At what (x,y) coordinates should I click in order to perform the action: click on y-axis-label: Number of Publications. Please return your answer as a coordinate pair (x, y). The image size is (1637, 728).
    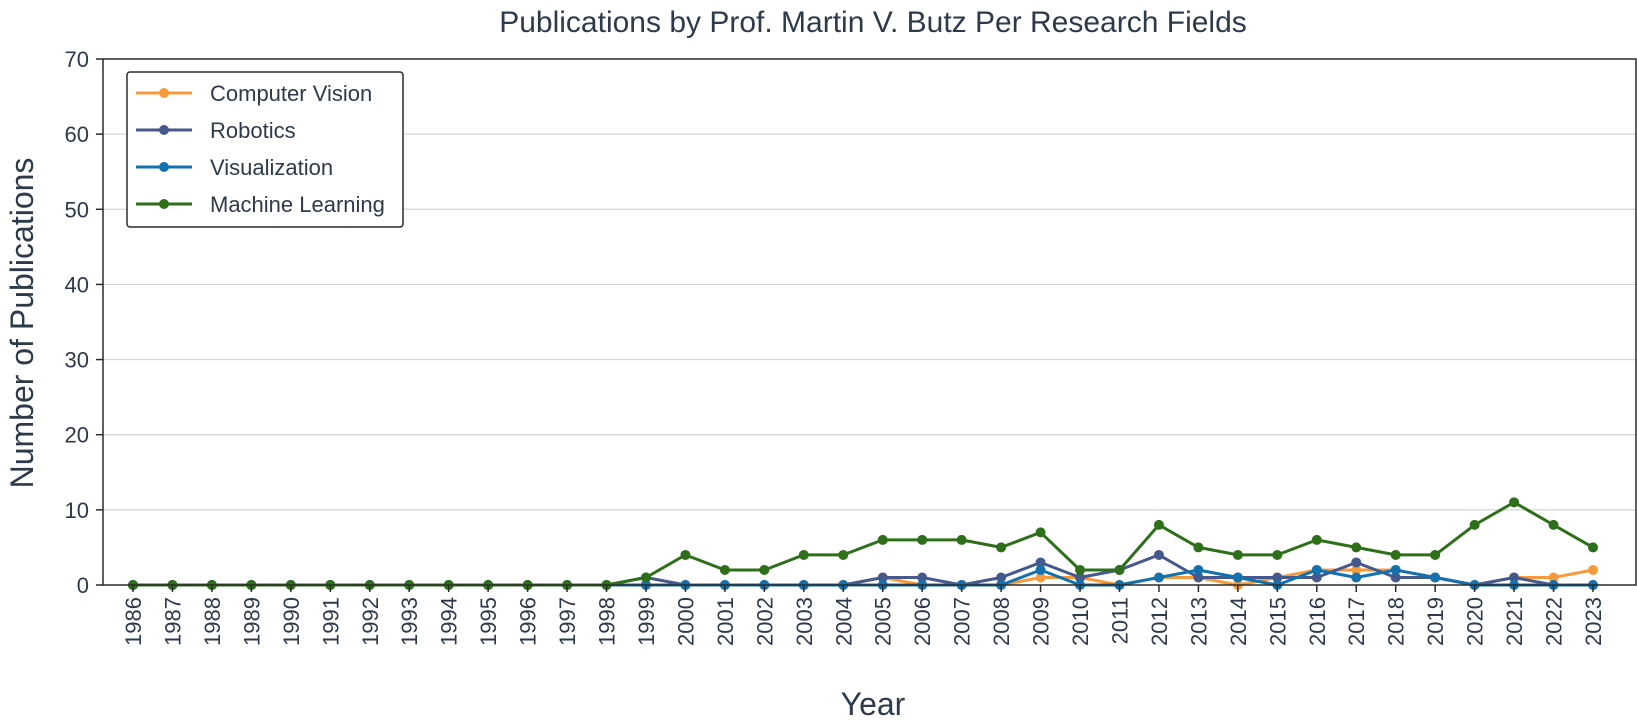
    Looking at the image, I should click on (22, 323).